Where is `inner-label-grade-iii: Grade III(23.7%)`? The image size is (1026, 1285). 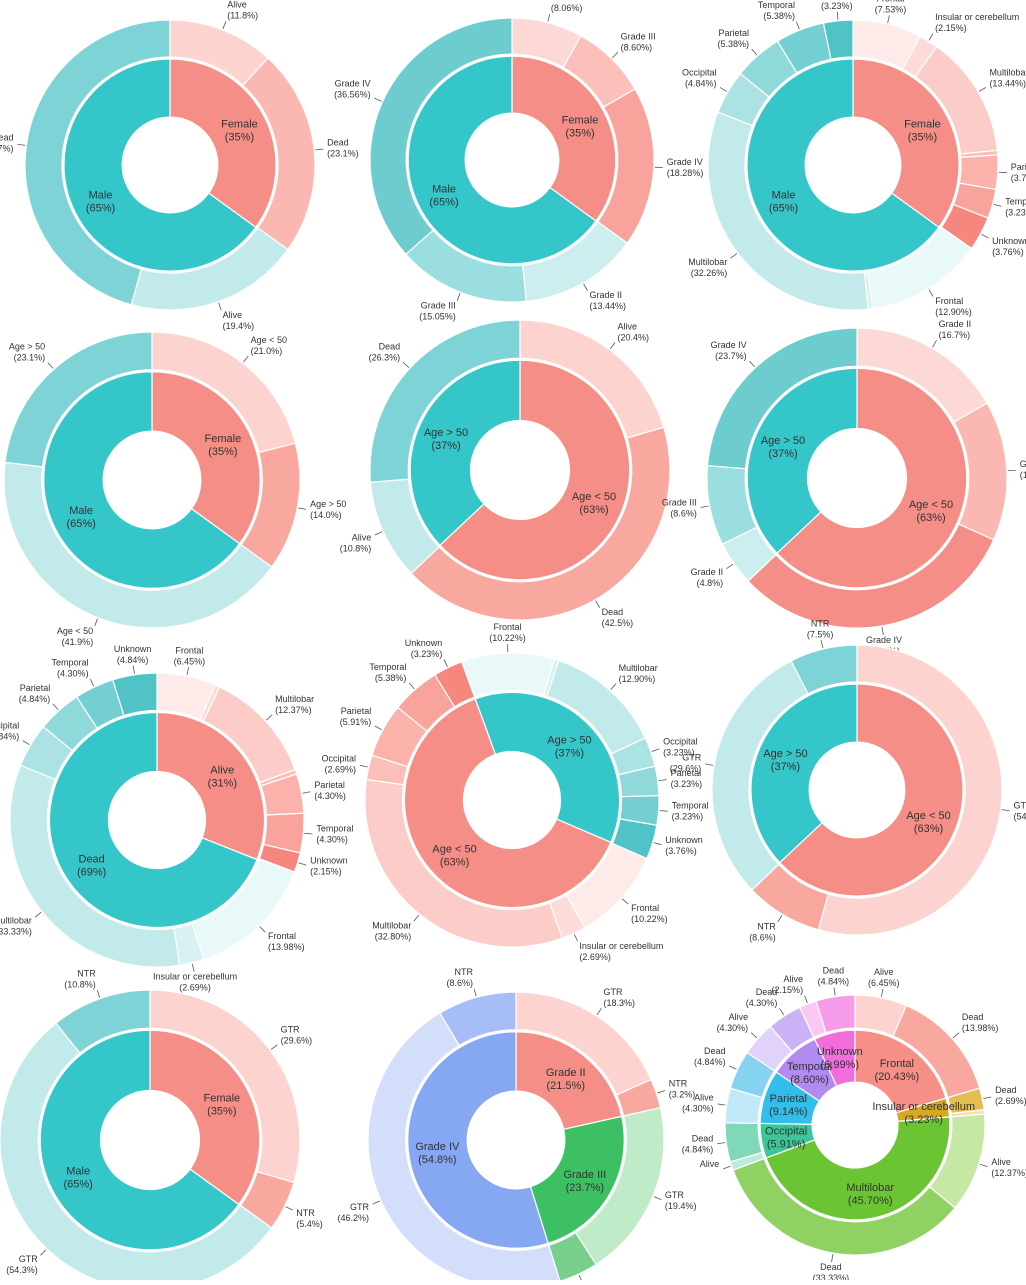
inner-label-grade-iii: Grade III(23.7%) is located at coordinates (584, 1181).